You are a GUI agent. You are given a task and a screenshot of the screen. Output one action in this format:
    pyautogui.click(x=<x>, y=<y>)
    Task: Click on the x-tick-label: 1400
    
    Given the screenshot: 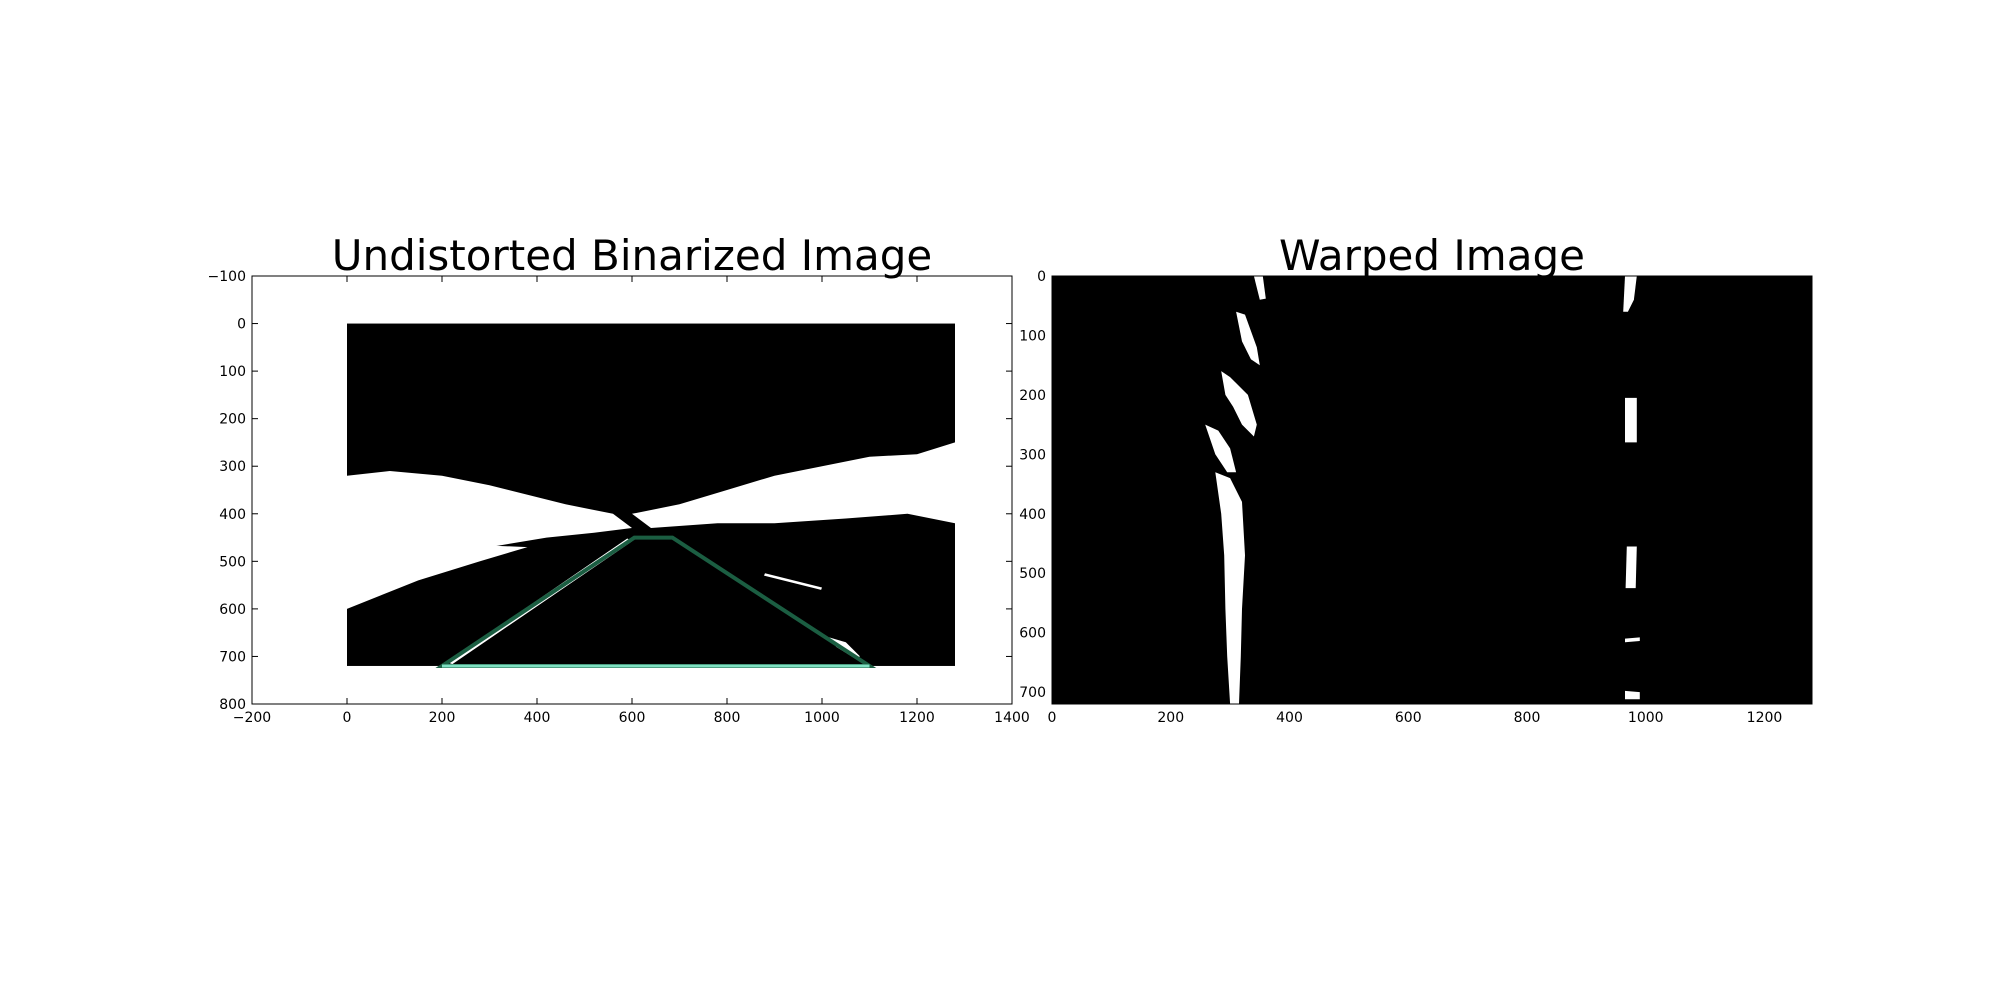 What is the action you would take?
    pyautogui.click(x=1012, y=718)
    